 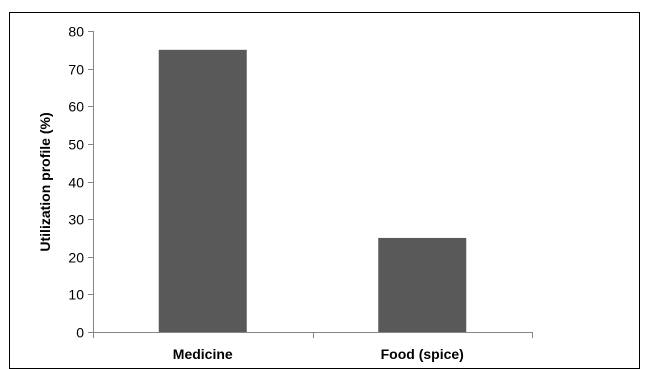 What do you see at coordinates (76, 70) in the screenshot?
I see `y-tick-label: 70` at bounding box center [76, 70].